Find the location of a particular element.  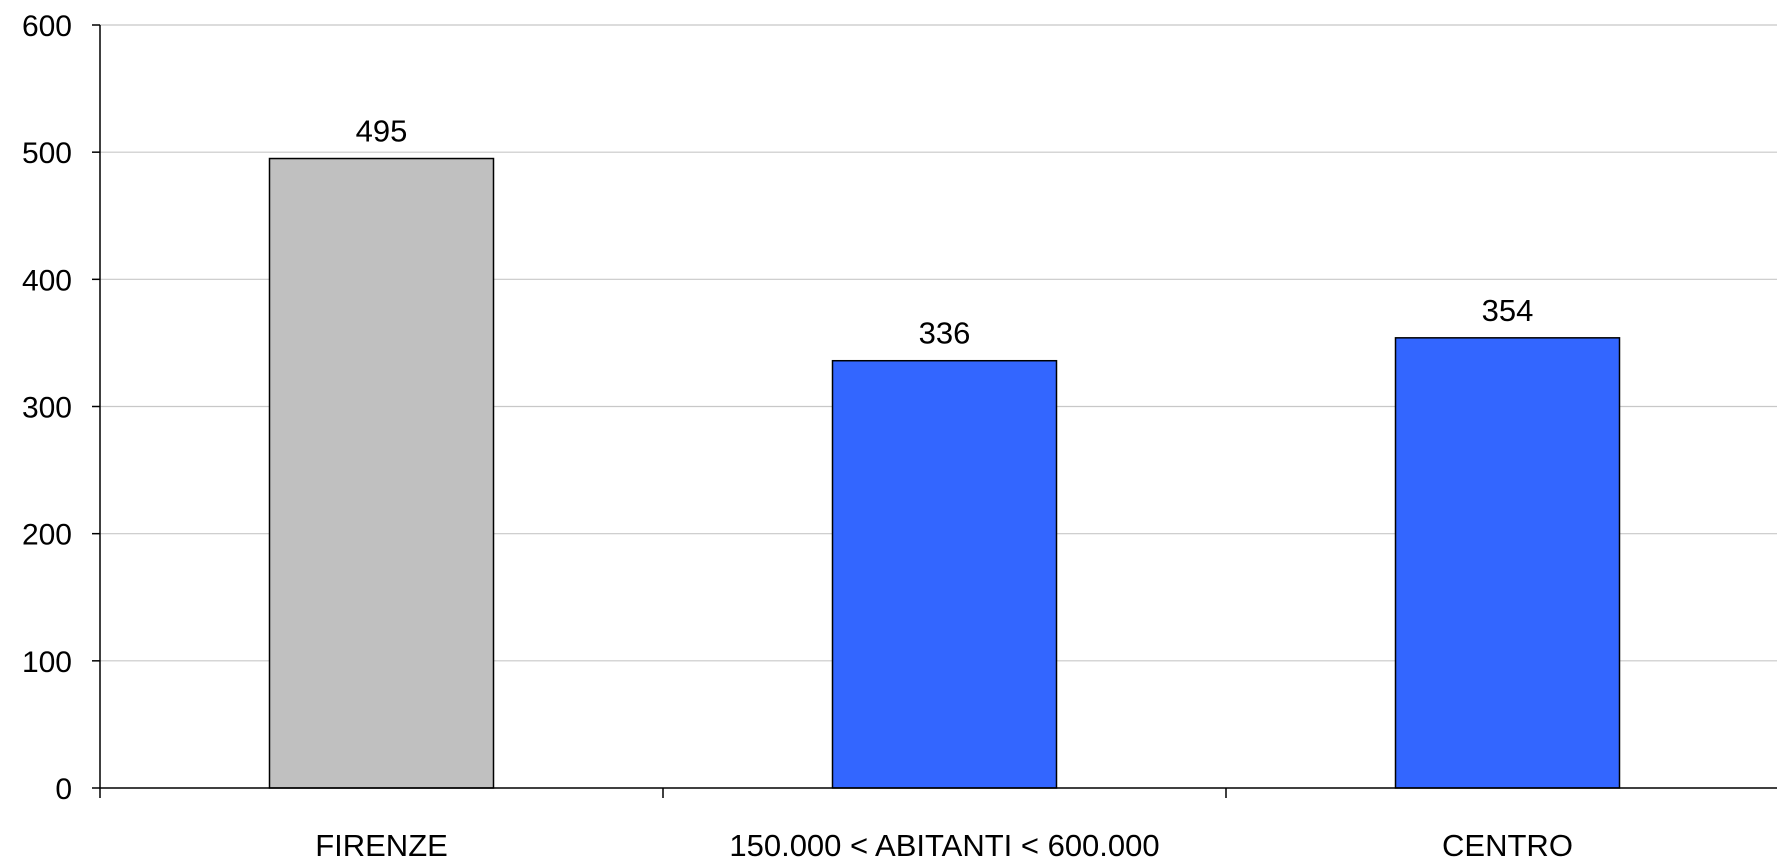

x-category-label: FIRENZE is located at coordinates (381, 845).